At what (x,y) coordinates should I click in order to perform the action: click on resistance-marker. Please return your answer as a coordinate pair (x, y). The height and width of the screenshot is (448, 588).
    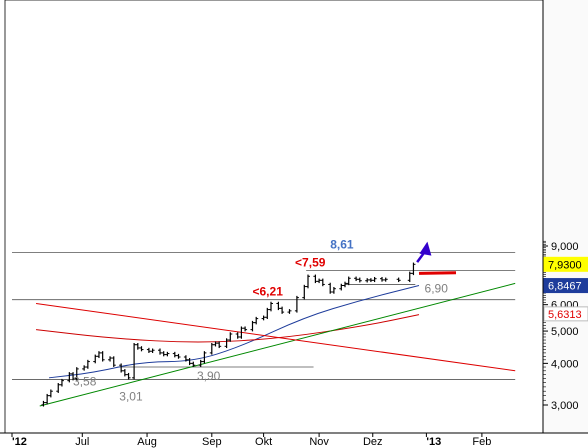
    Looking at the image, I should click on (437, 273).